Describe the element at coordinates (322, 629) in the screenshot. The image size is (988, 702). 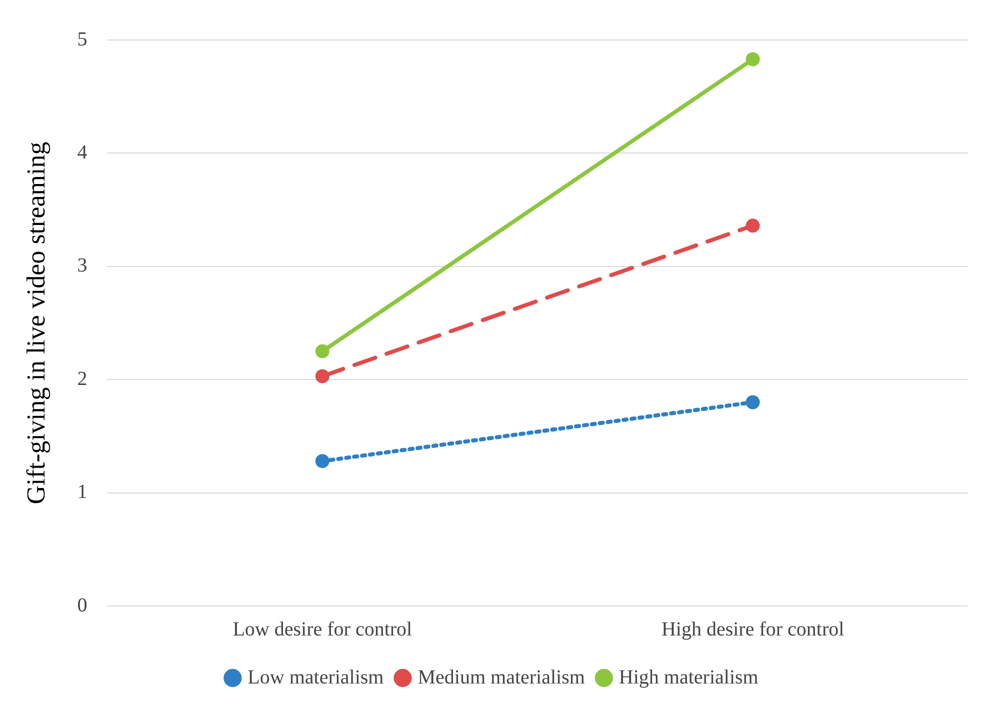
I see `x-tick-label: Low desire for control` at that location.